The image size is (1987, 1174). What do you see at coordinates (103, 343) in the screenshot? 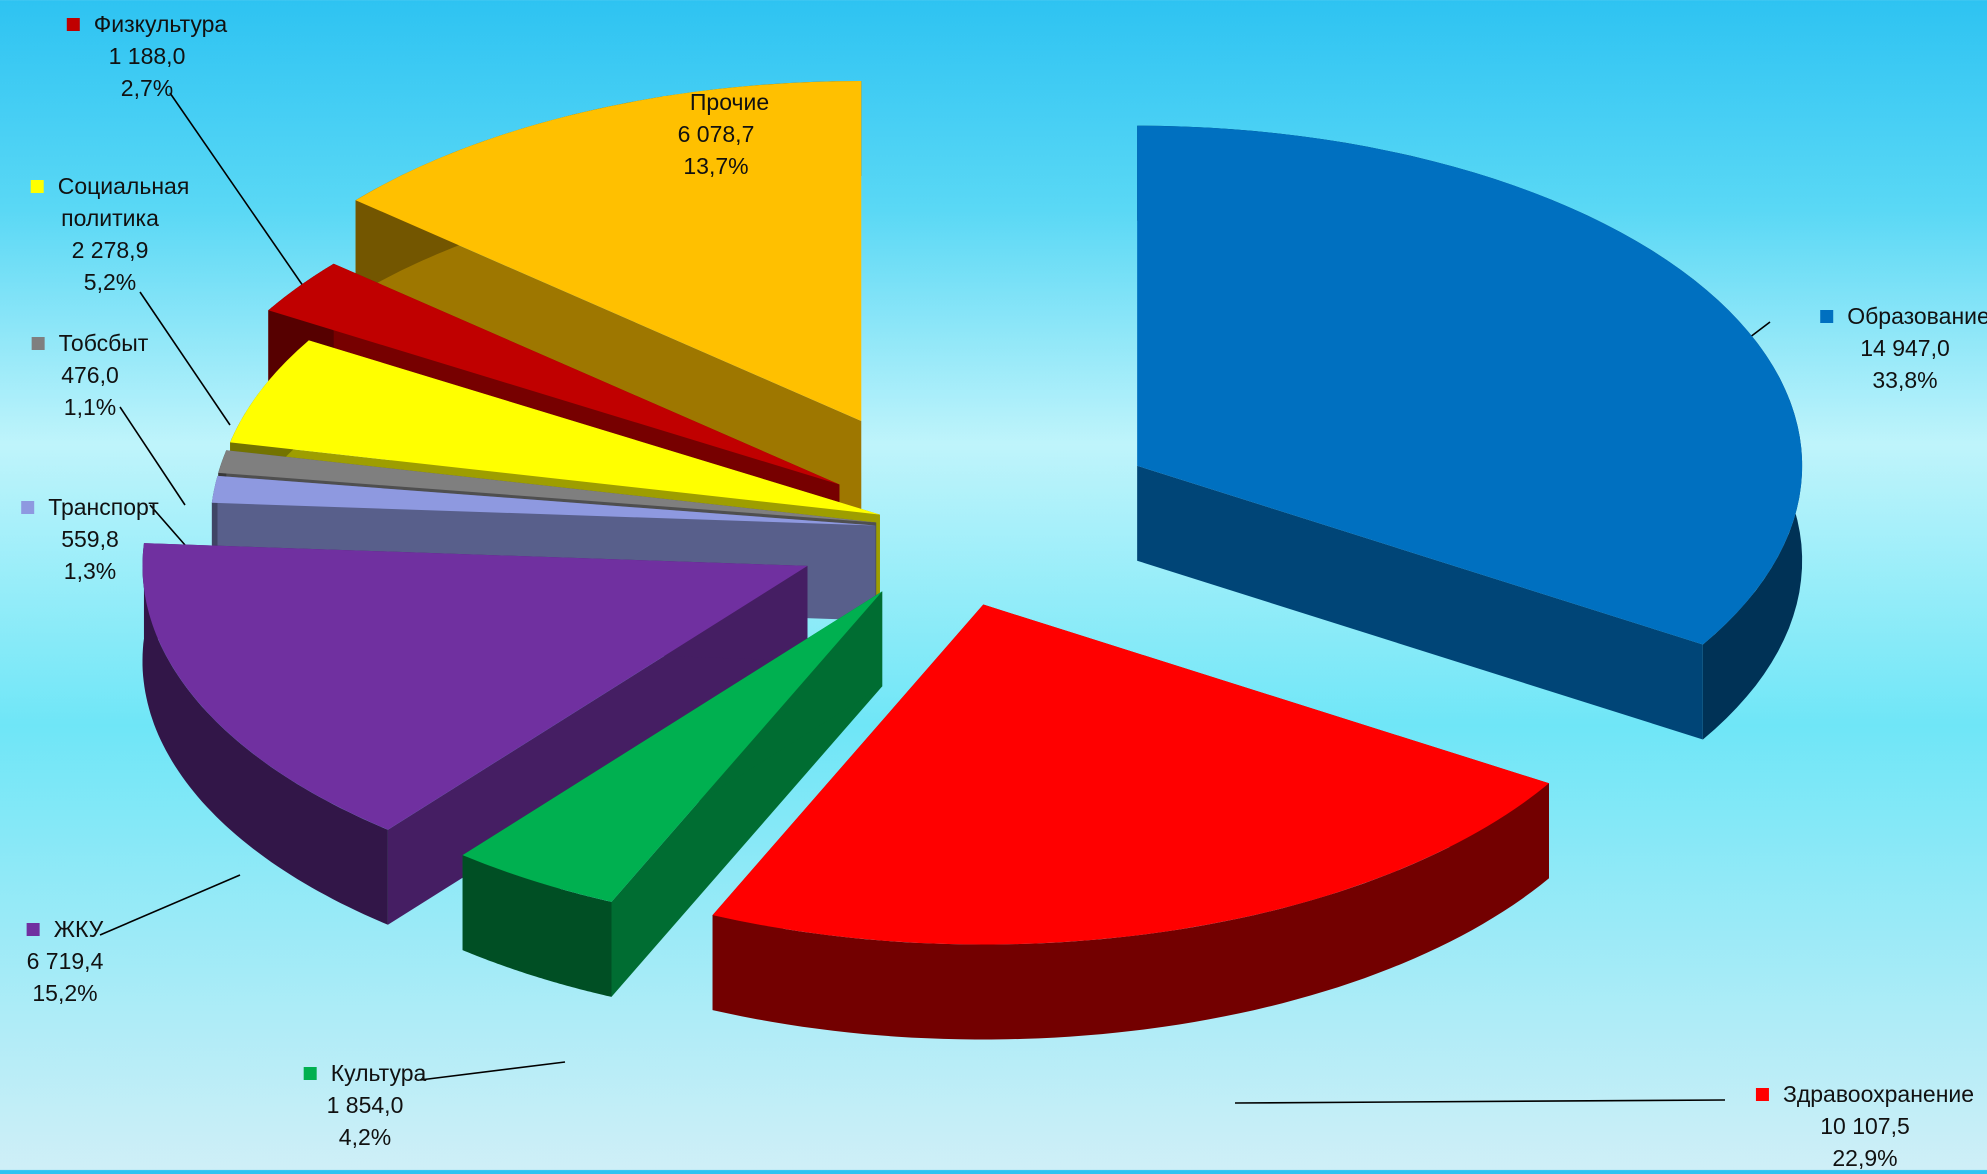
I see `slice-name: Тобсбыт` at bounding box center [103, 343].